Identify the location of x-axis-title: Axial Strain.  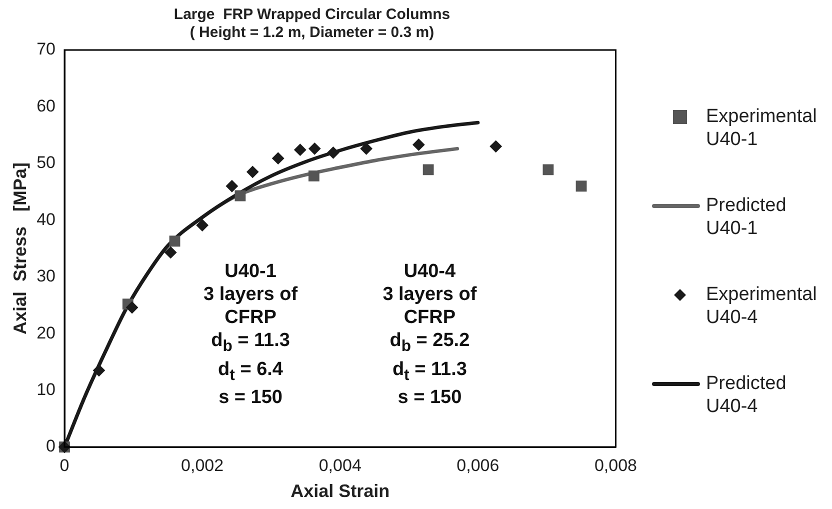
(340, 491).